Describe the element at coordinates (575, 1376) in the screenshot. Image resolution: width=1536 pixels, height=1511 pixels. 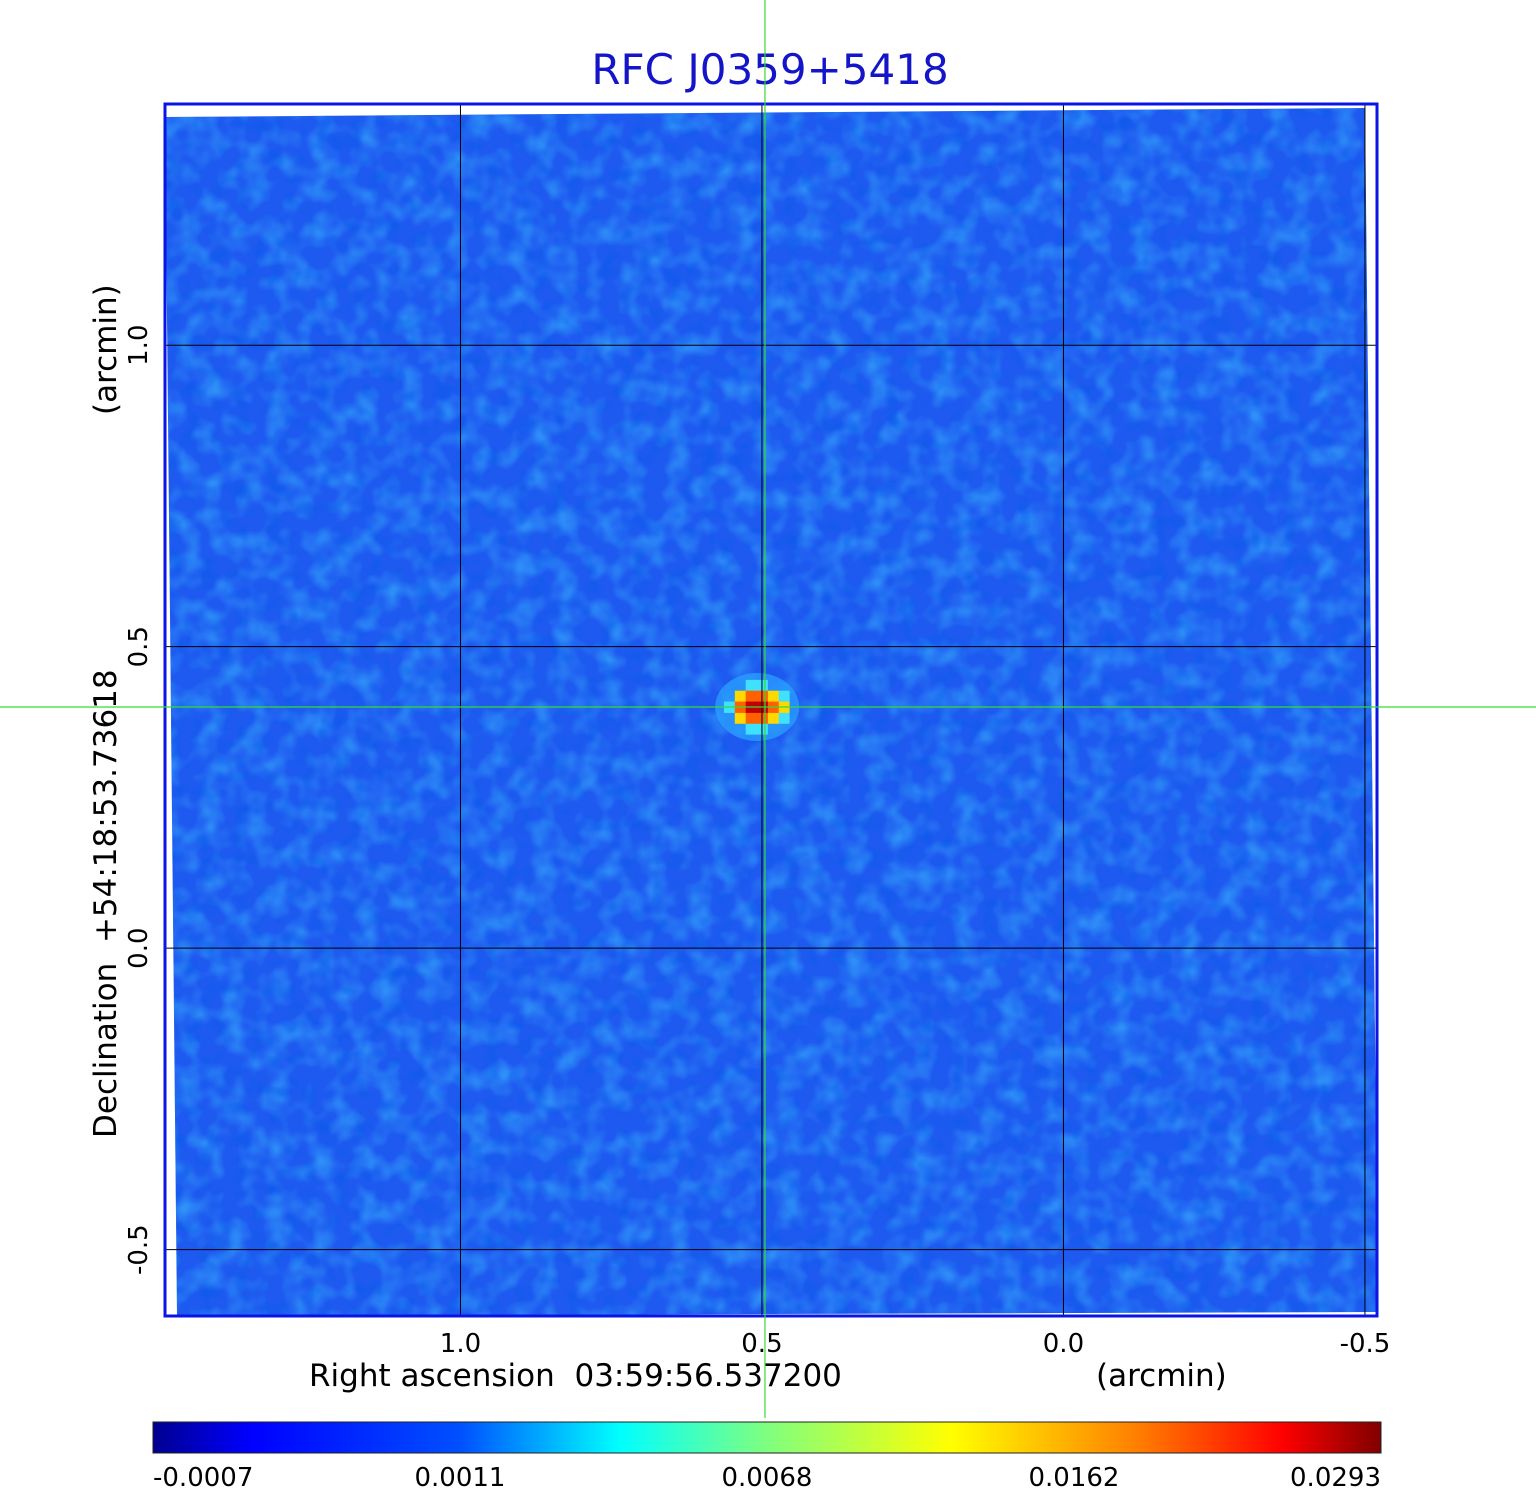
I see `x-axis-label: Right ascension 03:59:56.537200` at that location.